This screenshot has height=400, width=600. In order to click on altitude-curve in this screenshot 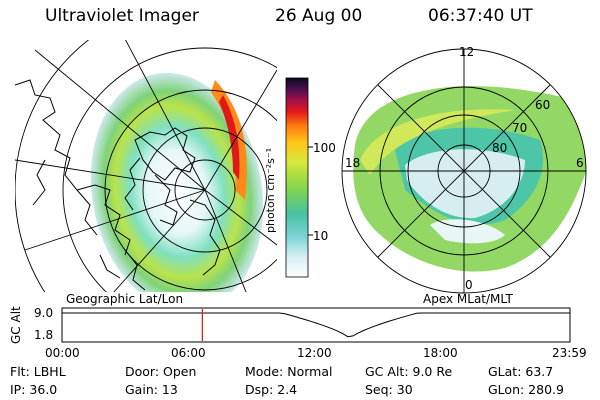, I will do `click(316, 325)`.